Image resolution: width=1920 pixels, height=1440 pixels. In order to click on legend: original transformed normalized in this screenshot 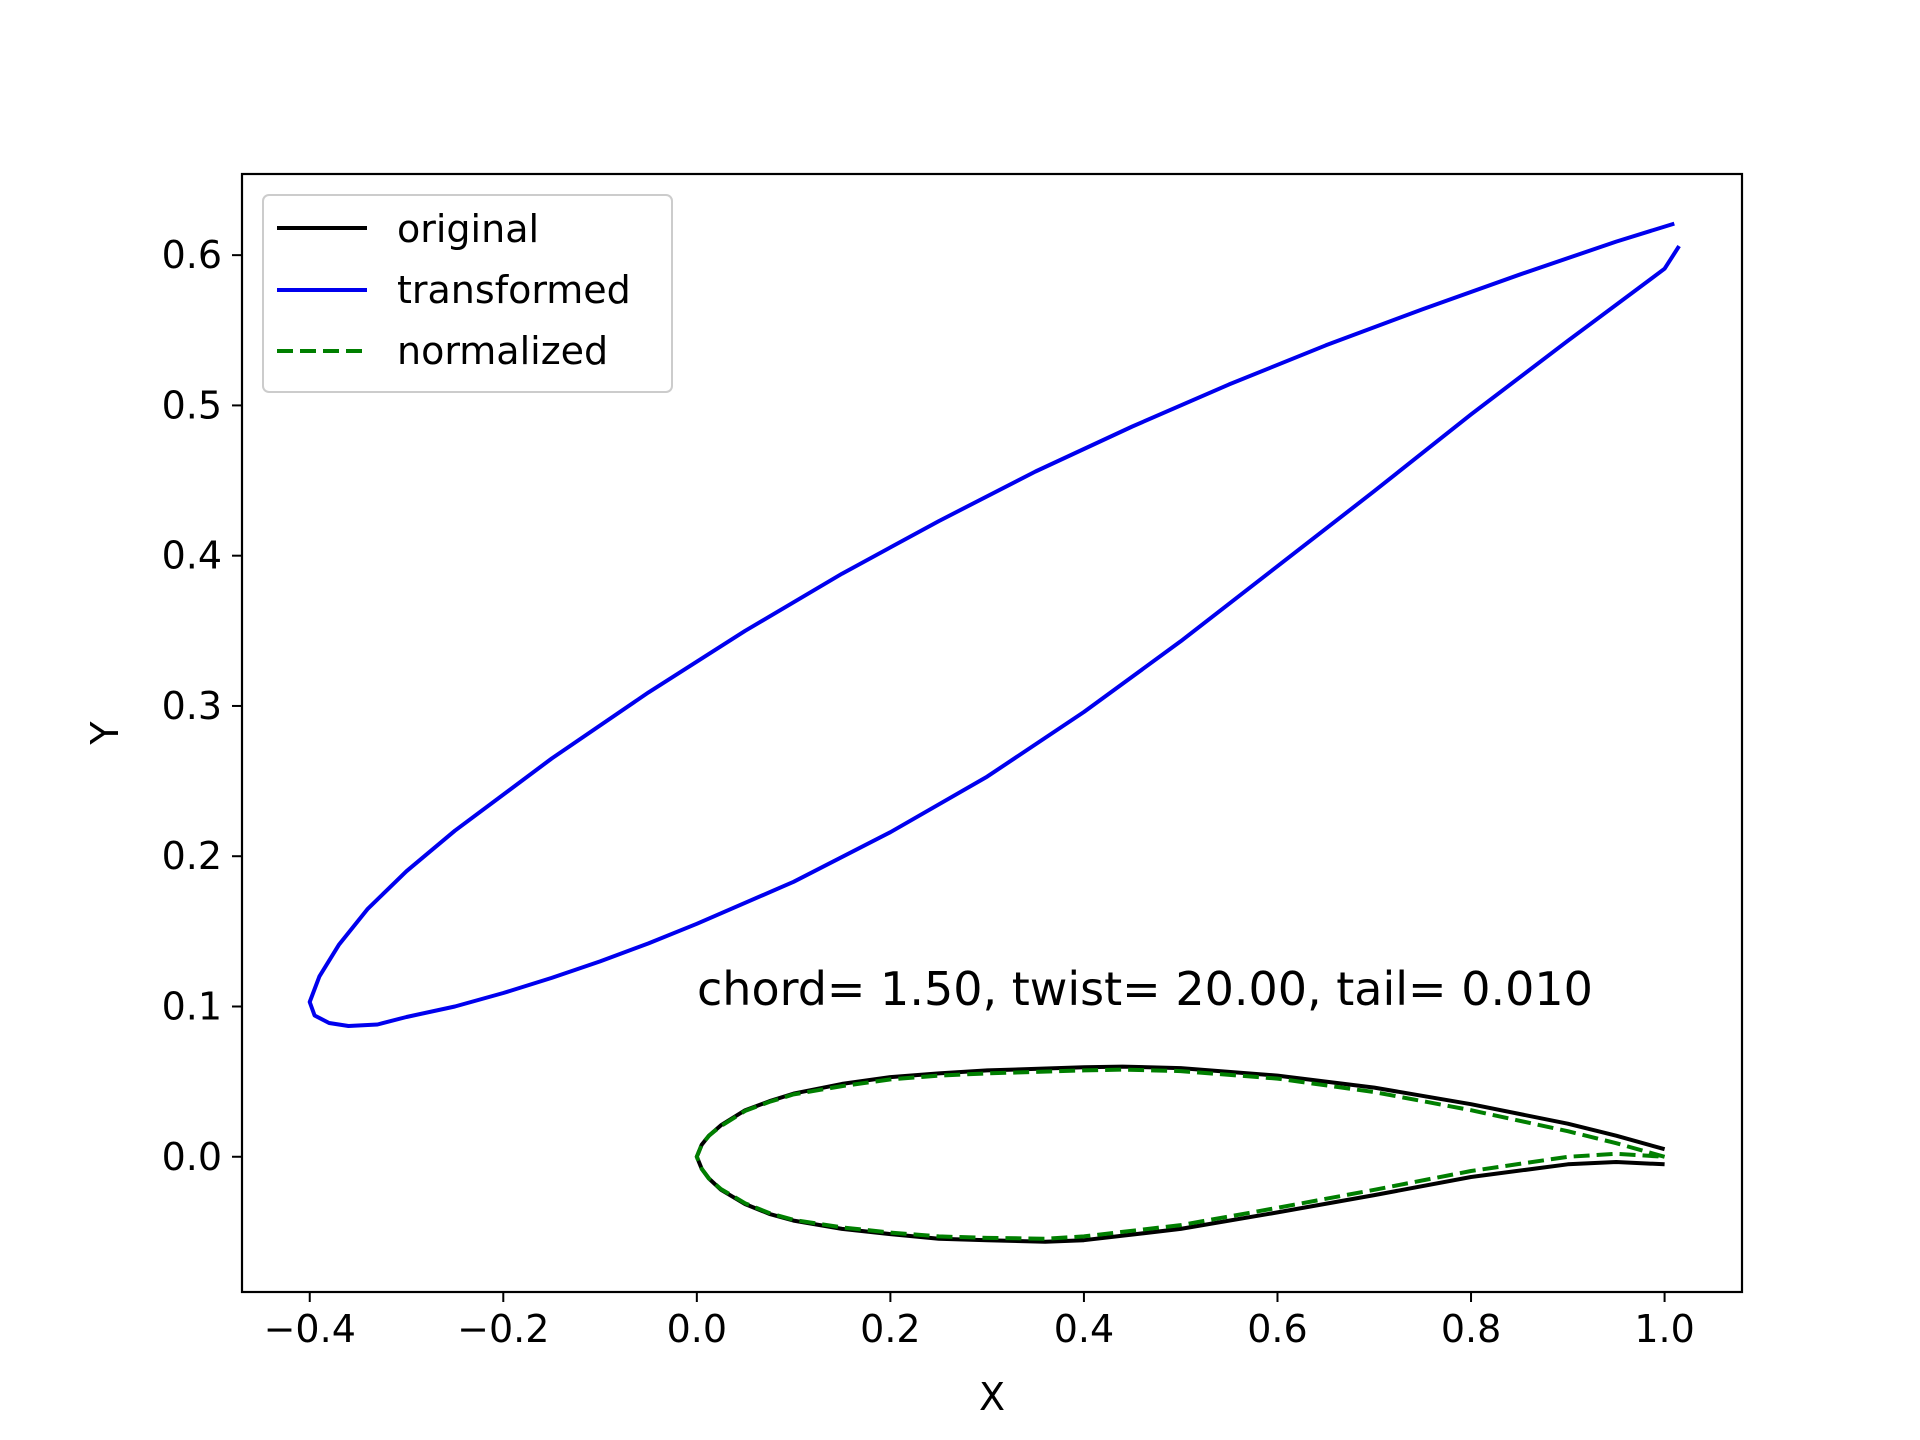, I will do `click(467, 293)`.